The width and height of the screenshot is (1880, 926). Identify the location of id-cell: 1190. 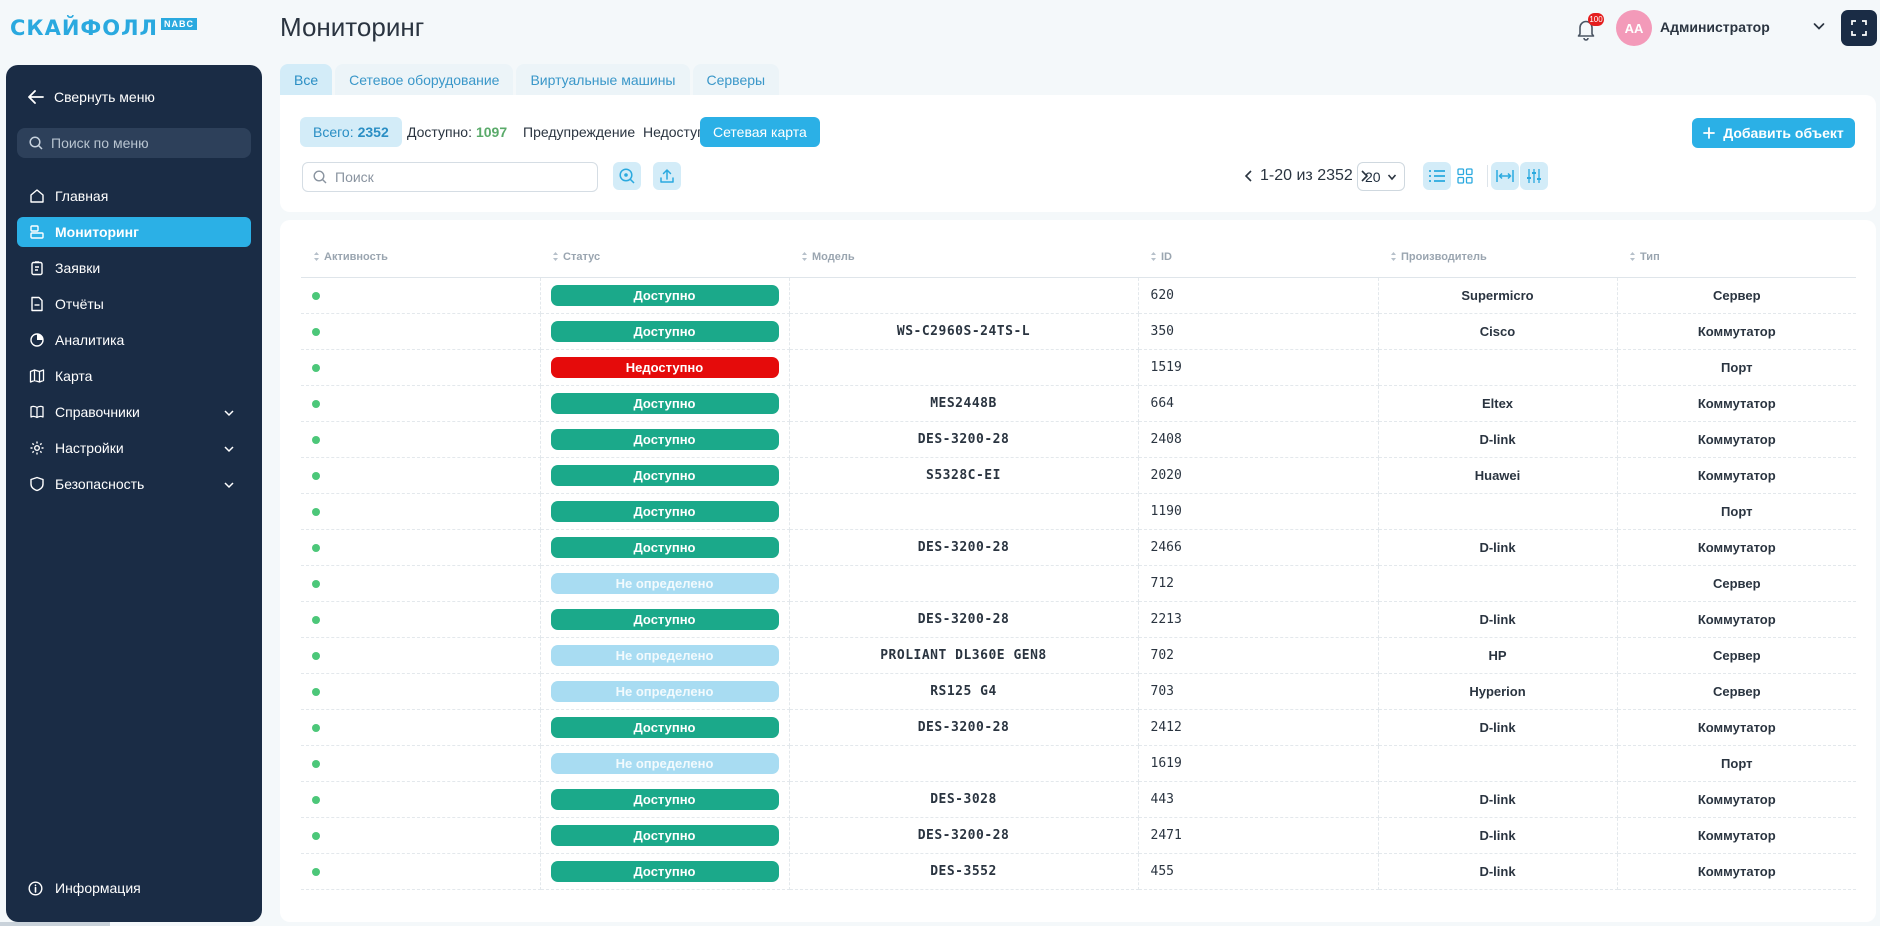
(1258, 511).